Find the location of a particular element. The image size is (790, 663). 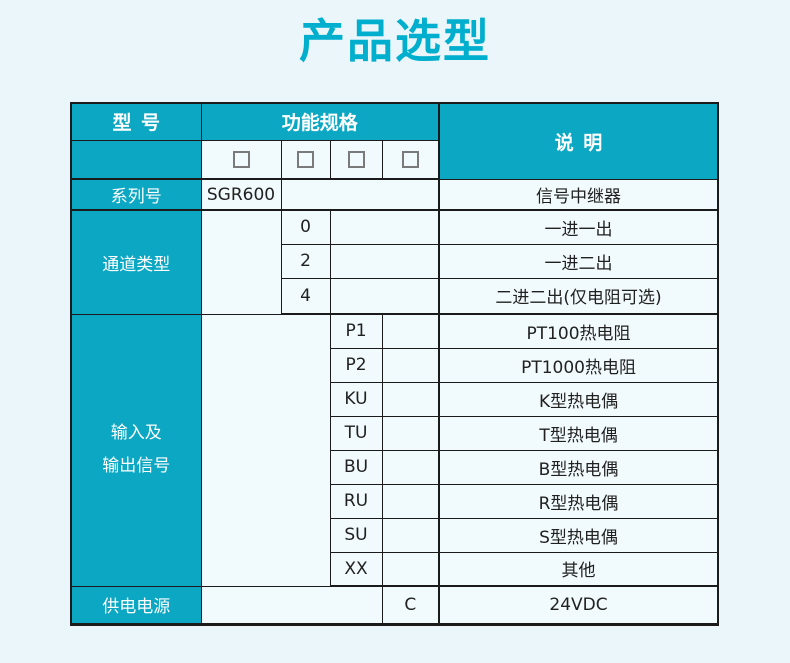

checkbox-row is located at coordinates (394, 159).